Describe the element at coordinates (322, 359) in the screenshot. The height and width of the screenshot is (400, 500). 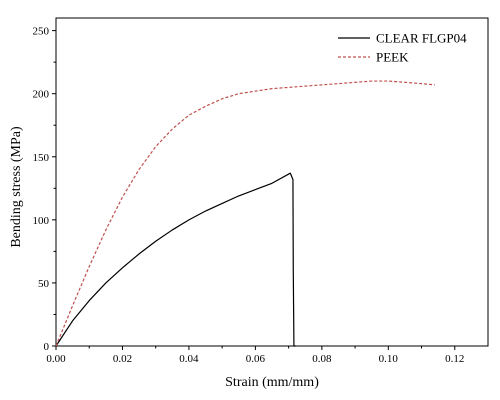
I see `x-tick-label: 0.08` at that location.